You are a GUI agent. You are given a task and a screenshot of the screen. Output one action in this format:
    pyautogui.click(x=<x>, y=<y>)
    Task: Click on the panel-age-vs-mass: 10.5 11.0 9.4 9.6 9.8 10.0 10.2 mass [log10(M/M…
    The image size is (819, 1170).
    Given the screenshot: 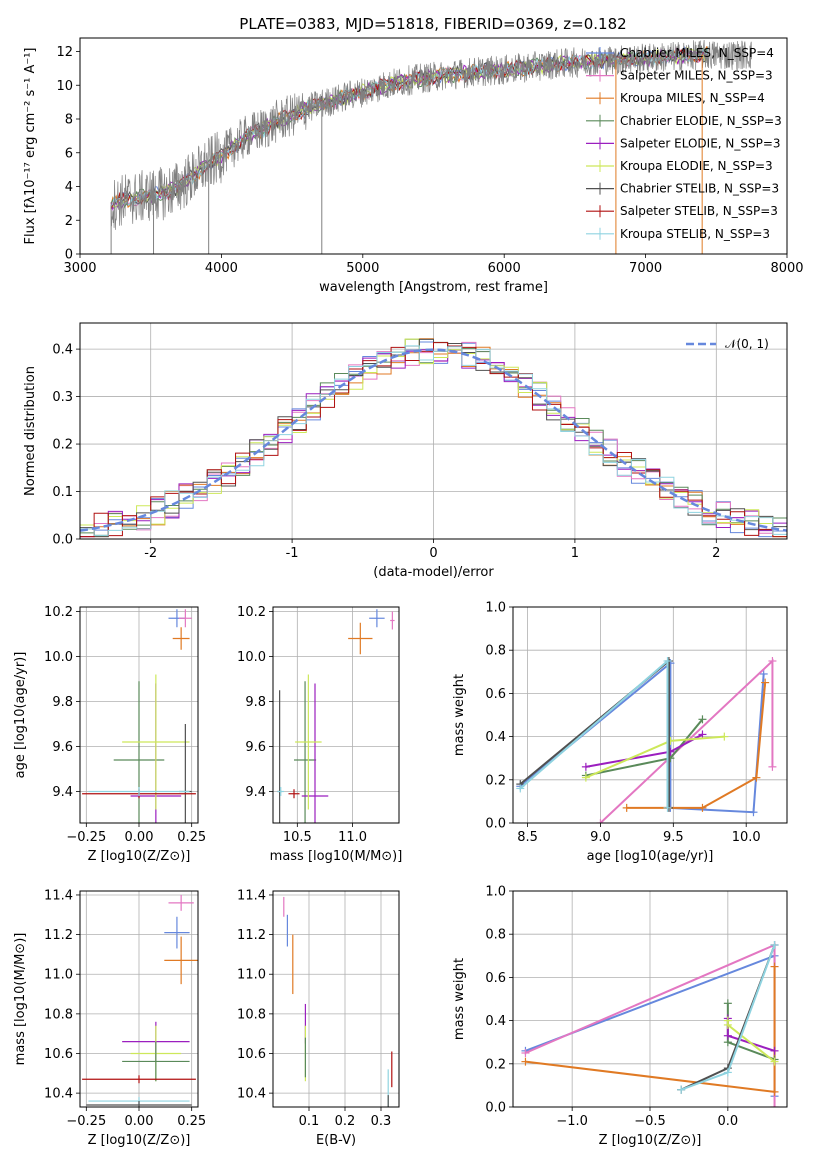 What is the action you would take?
    pyautogui.click(x=320, y=734)
    